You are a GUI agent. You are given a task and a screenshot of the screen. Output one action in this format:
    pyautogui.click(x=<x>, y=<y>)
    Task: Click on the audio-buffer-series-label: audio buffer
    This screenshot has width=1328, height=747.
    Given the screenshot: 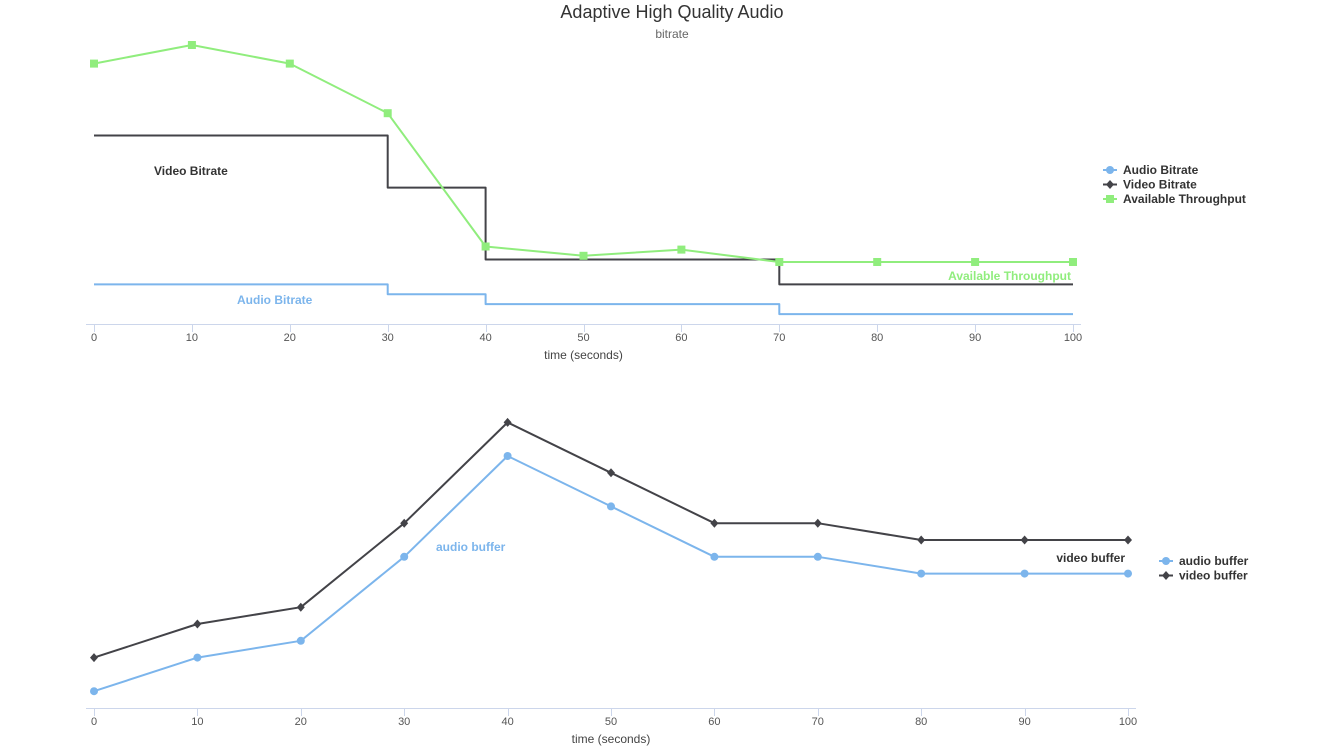 What is the action you would take?
    pyautogui.click(x=471, y=547)
    